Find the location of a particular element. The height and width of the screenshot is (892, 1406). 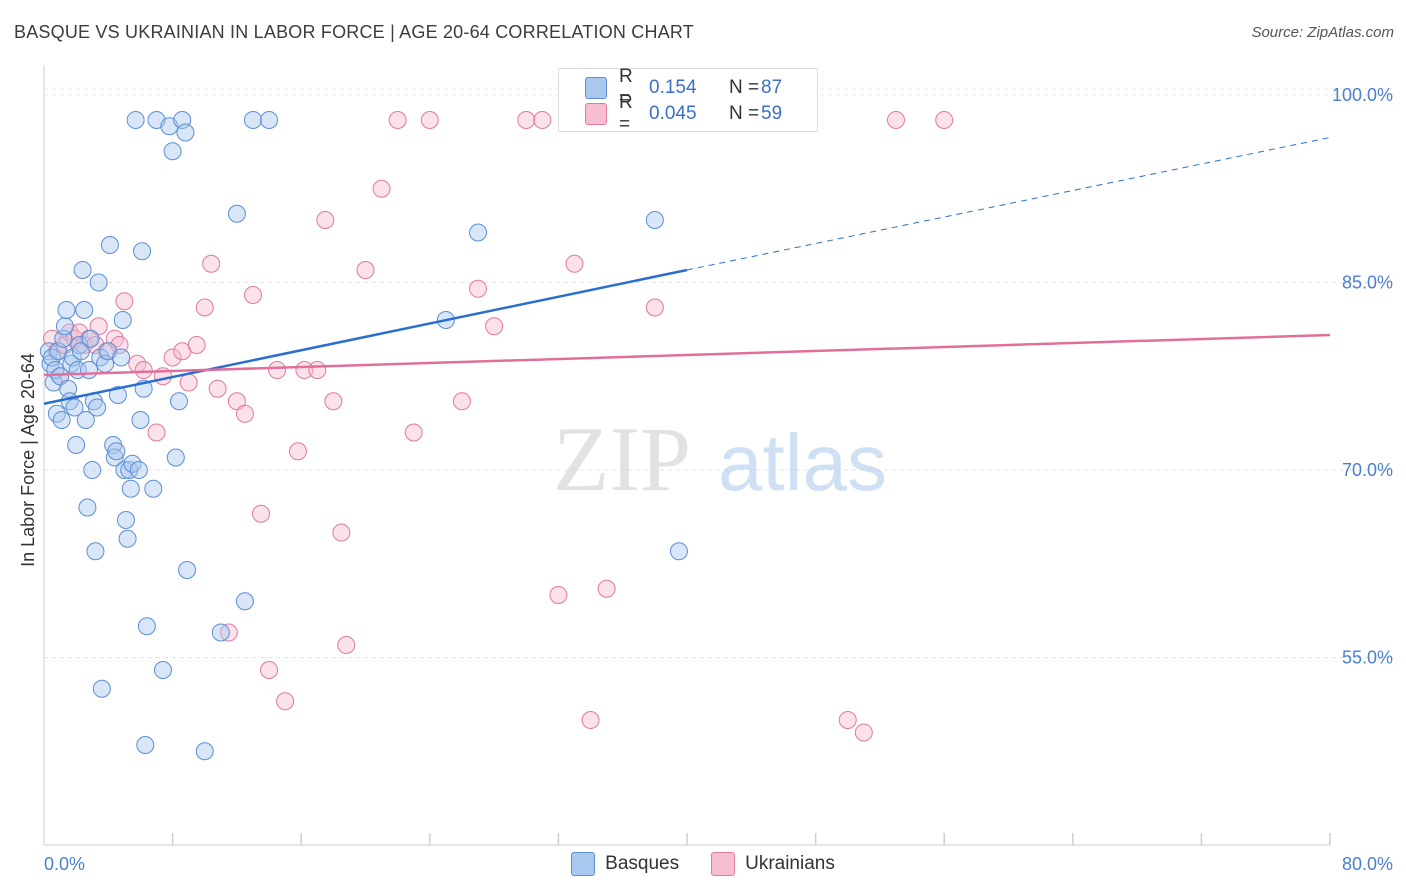

legend-r-value-basques: 0.154 is located at coordinates (673, 87).